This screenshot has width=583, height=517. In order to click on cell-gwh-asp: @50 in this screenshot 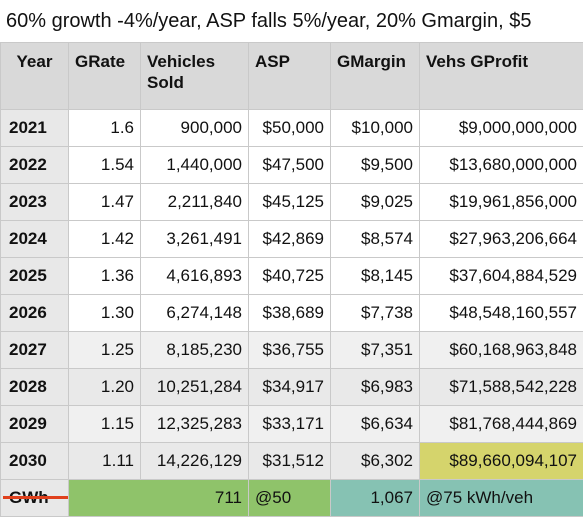, I will do `click(290, 498)`.